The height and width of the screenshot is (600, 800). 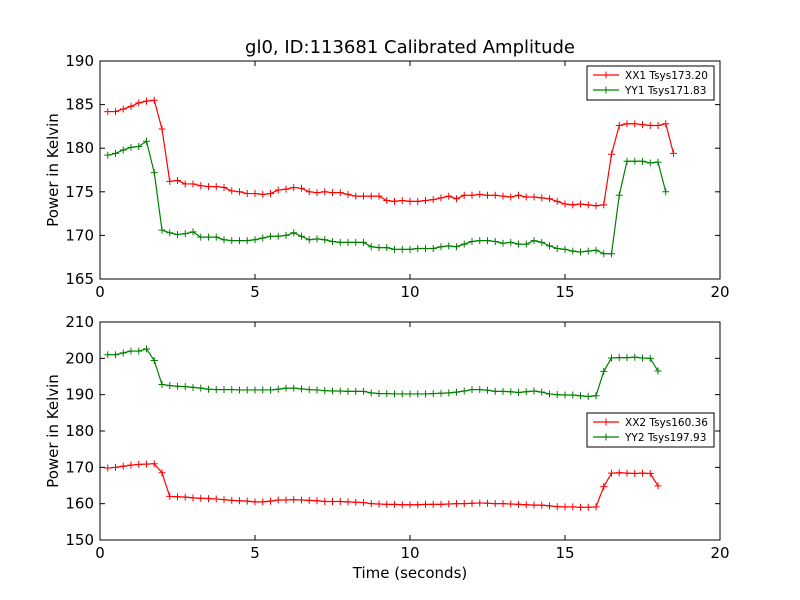 What do you see at coordinates (53, 170) in the screenshot?
I see `y-axis-label: Power in Kelvin` at bounding box center [53, 170].